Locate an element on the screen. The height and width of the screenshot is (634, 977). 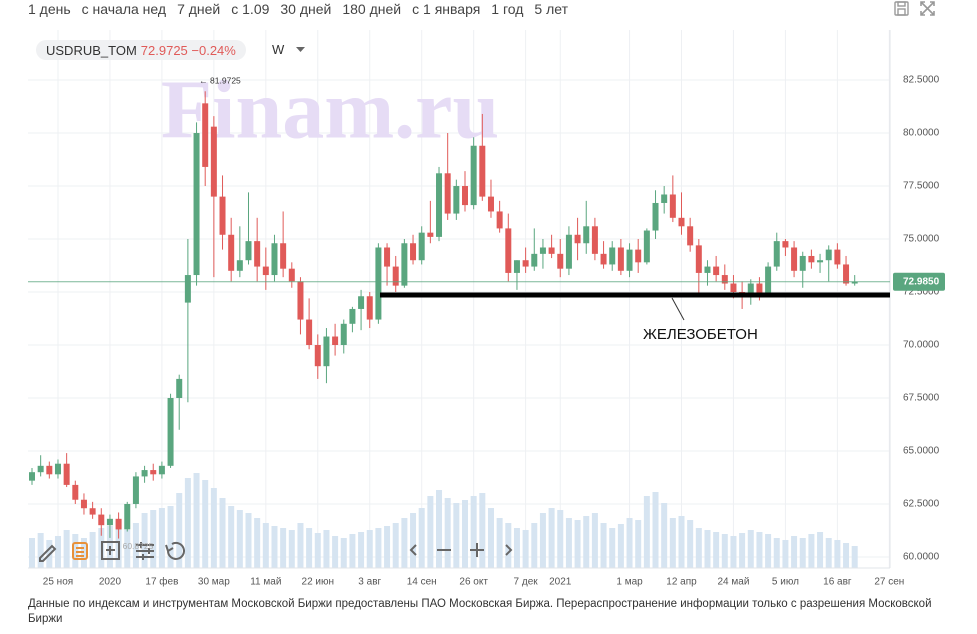
y-tick-label: 75.0000 is located at coordinates (921, 239).